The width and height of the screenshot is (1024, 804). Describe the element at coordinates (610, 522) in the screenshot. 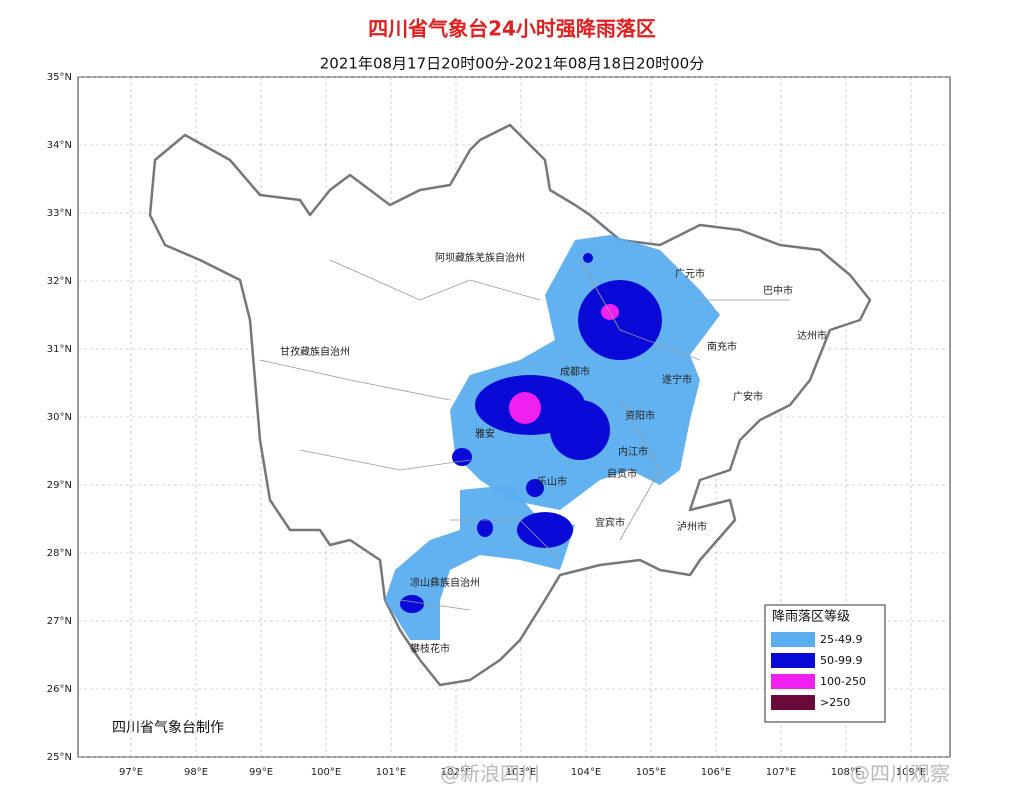

I see `place-label: 宜宾市` at that location.